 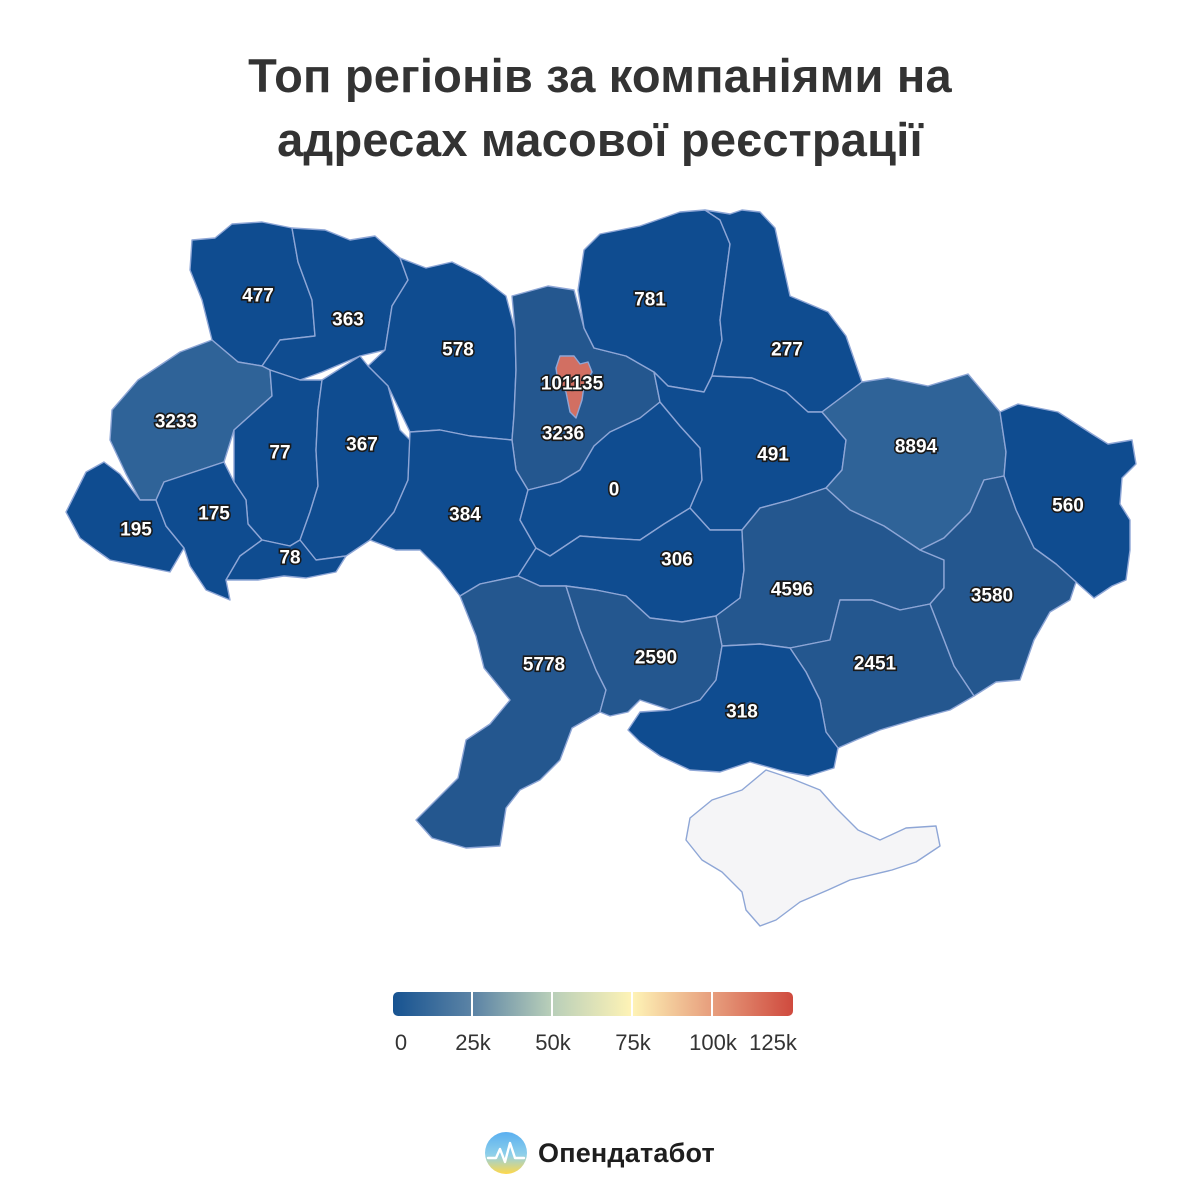 I want to click on legend-tick-label: 100k, so click(x=713, y=1042).